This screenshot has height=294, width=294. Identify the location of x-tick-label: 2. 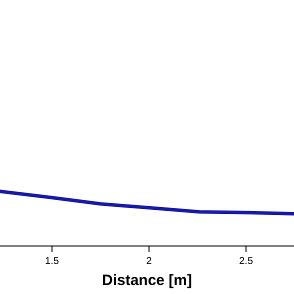
(149, 261).